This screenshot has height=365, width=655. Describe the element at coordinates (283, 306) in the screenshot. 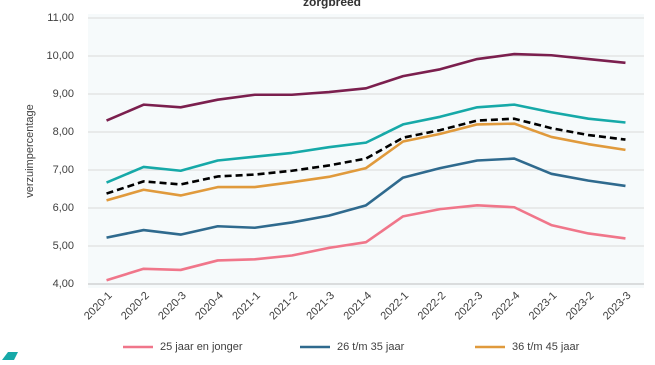

I see `x-tick-label: 2021-2` at that location.